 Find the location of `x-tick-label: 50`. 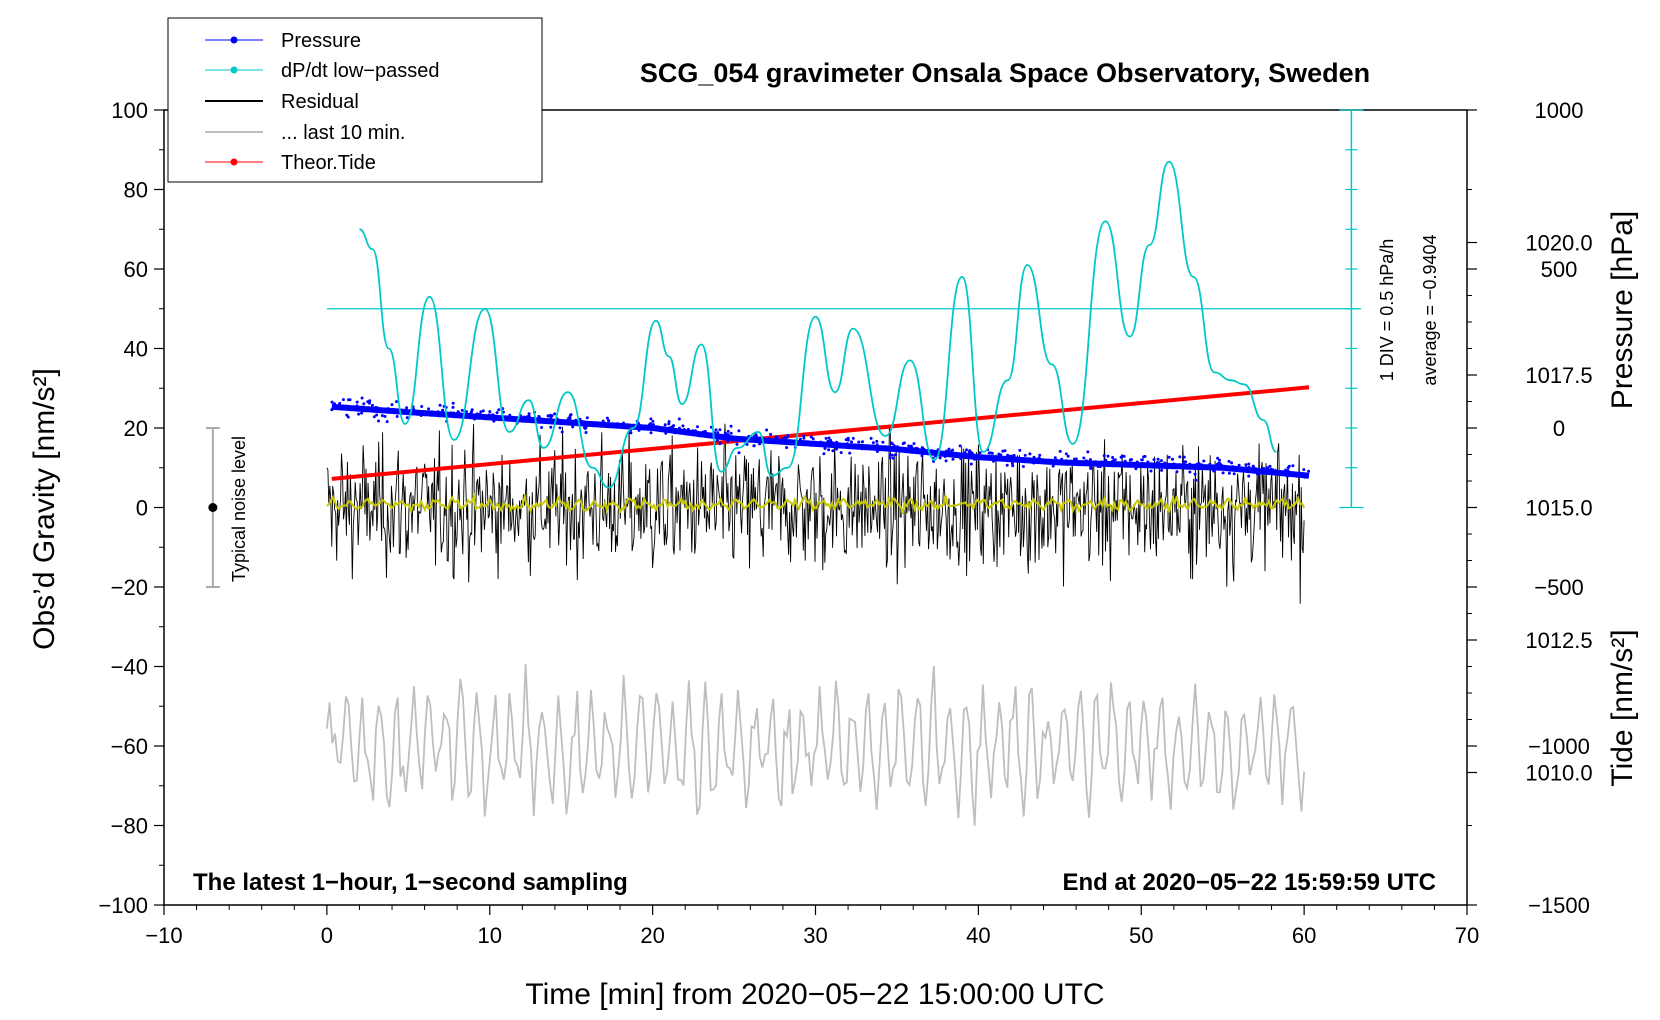

x-tick-label: 50 is located at coordinates (1141, 935).